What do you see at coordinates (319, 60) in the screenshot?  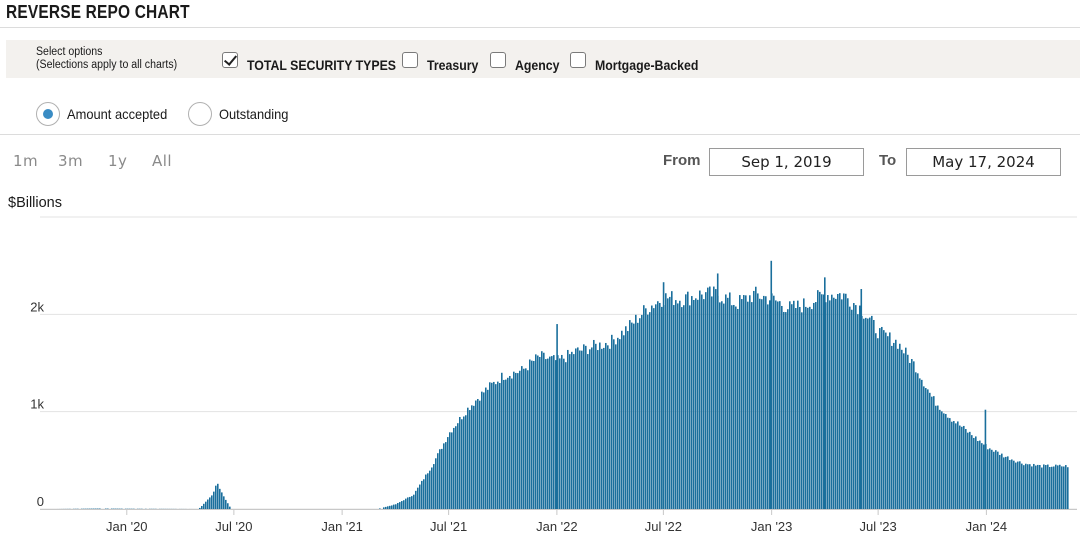 I see `checkbox-total-security-types: TOTAL SECURITY TYPES` at bounding box center [319, 60].